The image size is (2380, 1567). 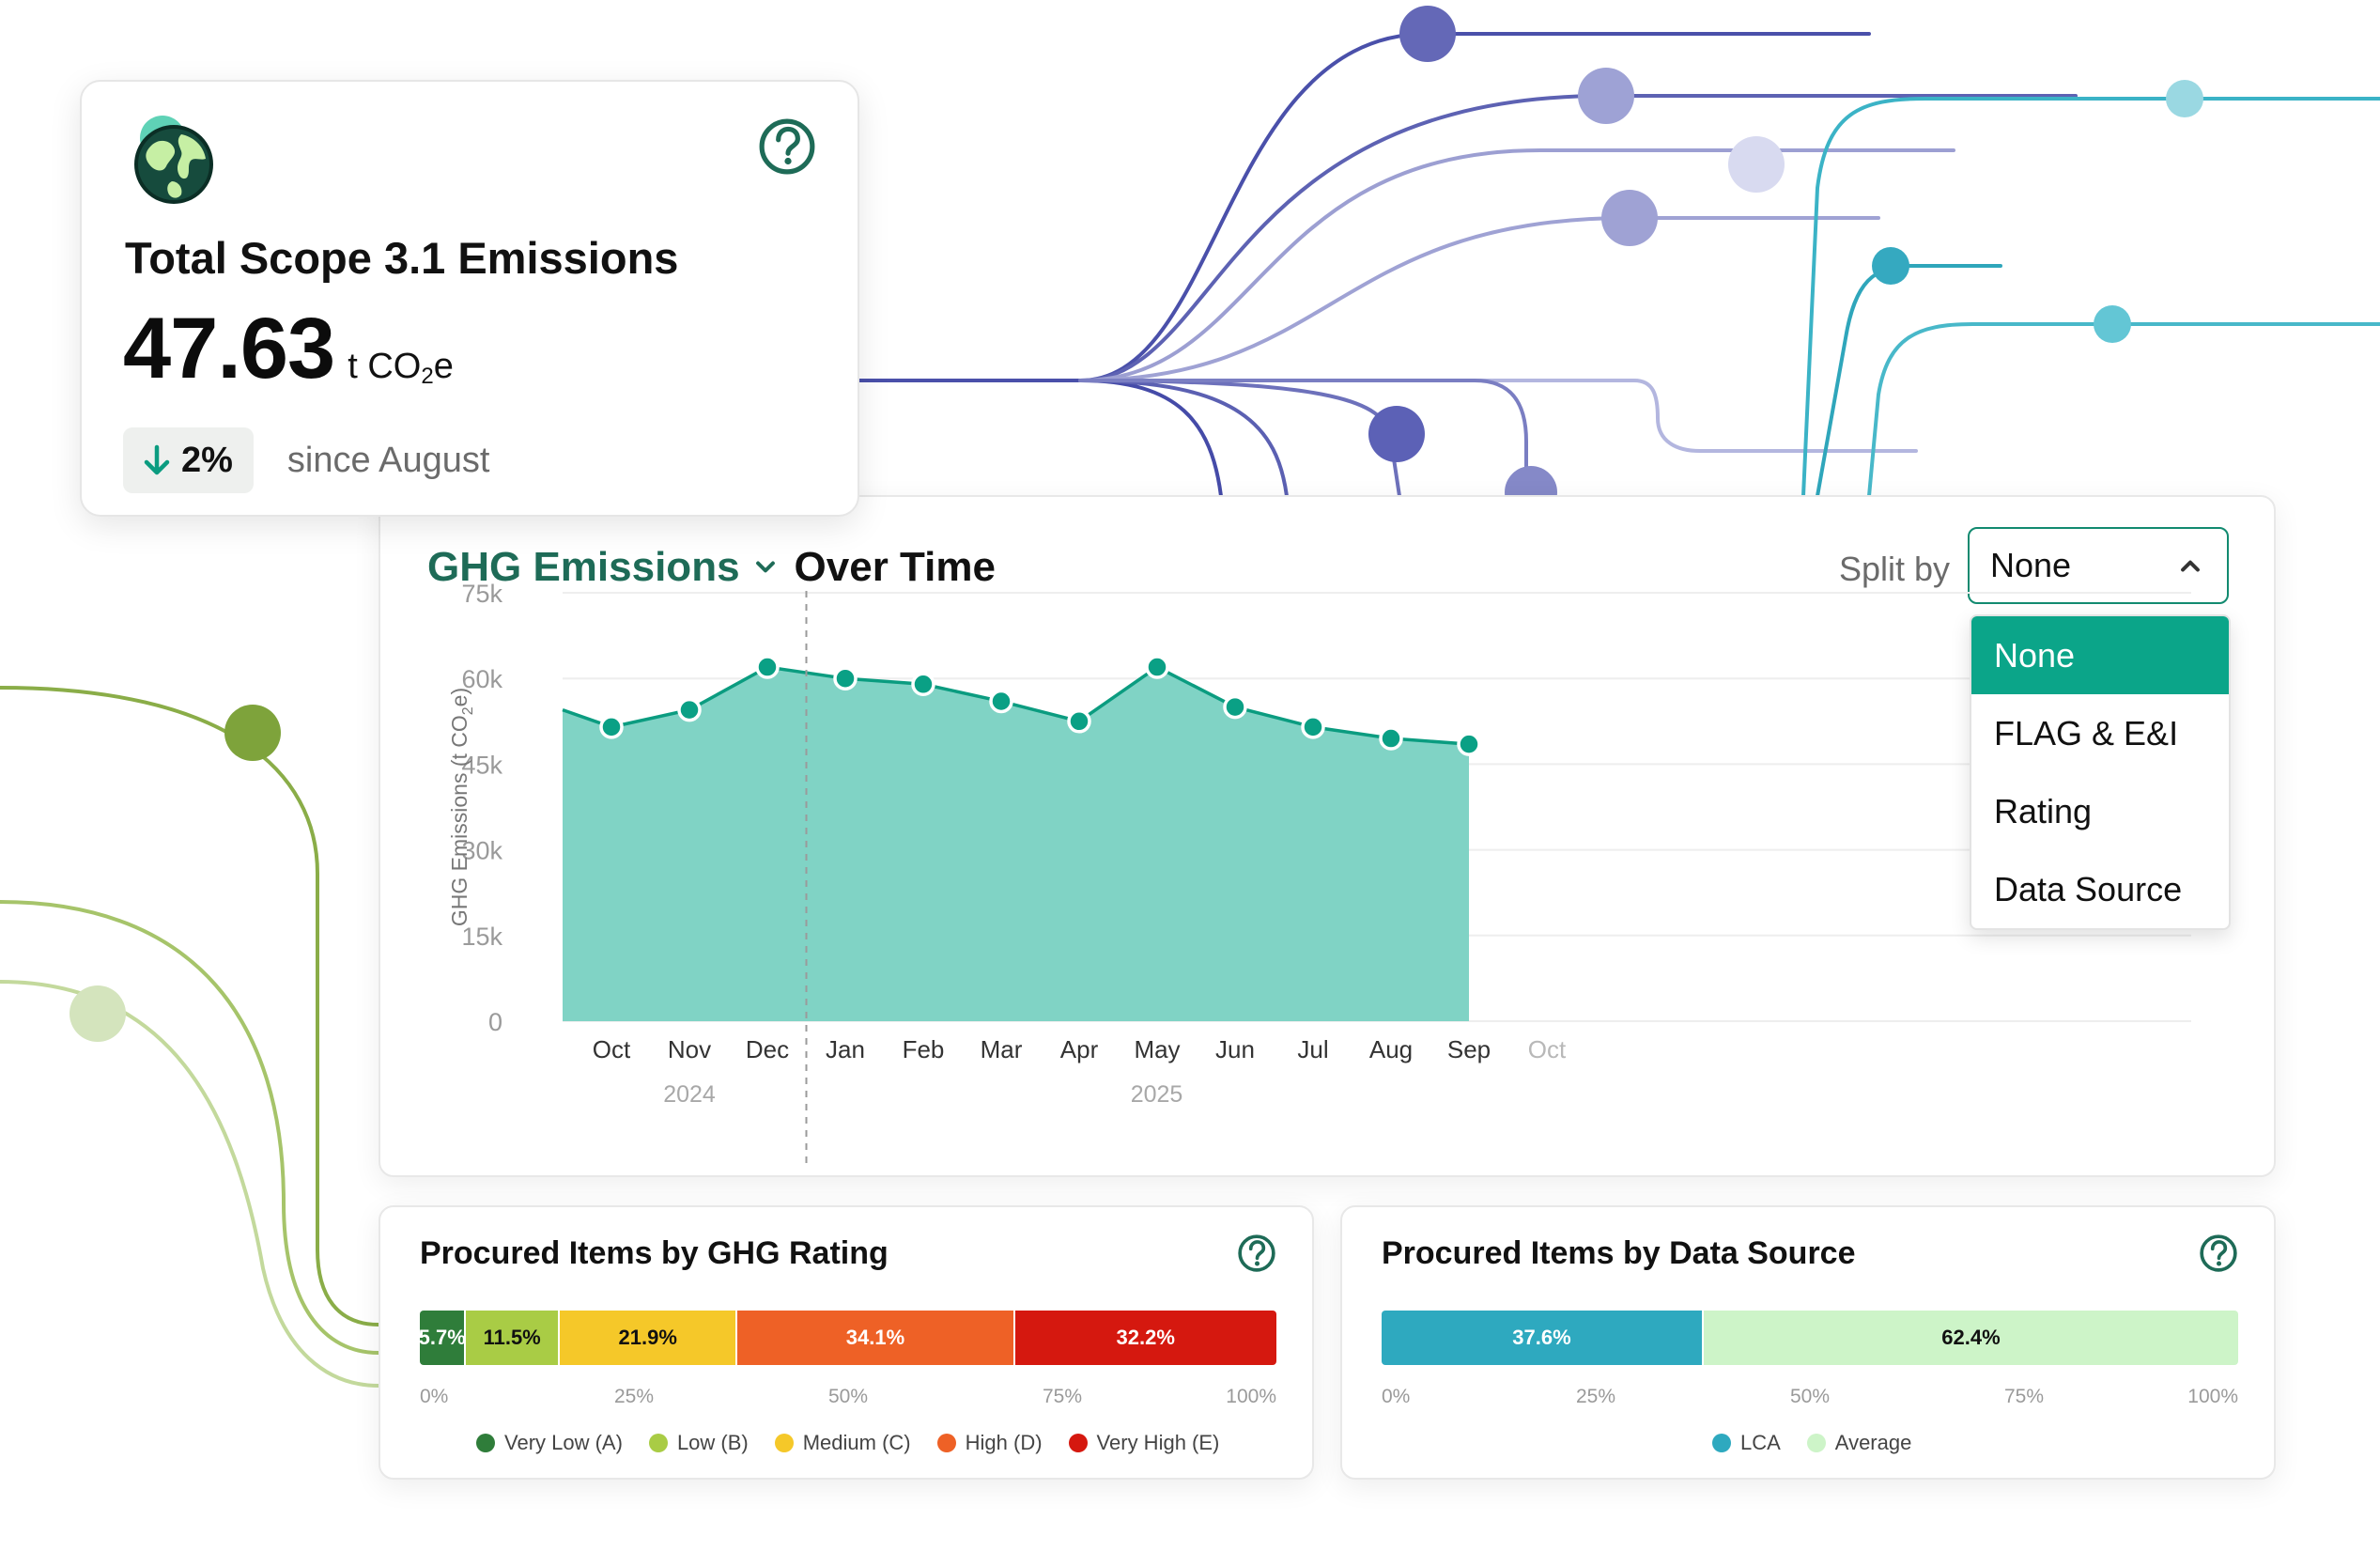 I want to click on legend-item: Medium (C), so click(x=842, y=1443).